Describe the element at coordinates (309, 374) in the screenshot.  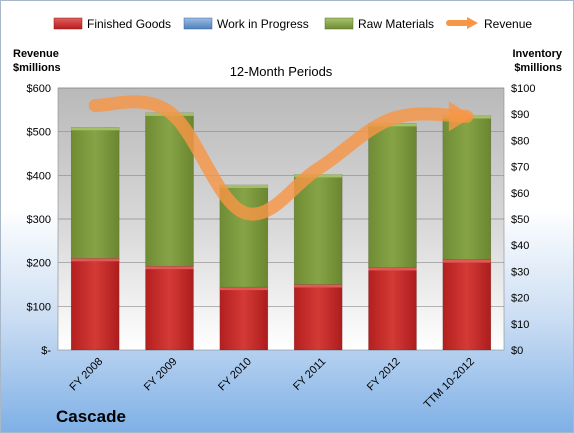
I see `x-tick-label: FY 2011` at that location.